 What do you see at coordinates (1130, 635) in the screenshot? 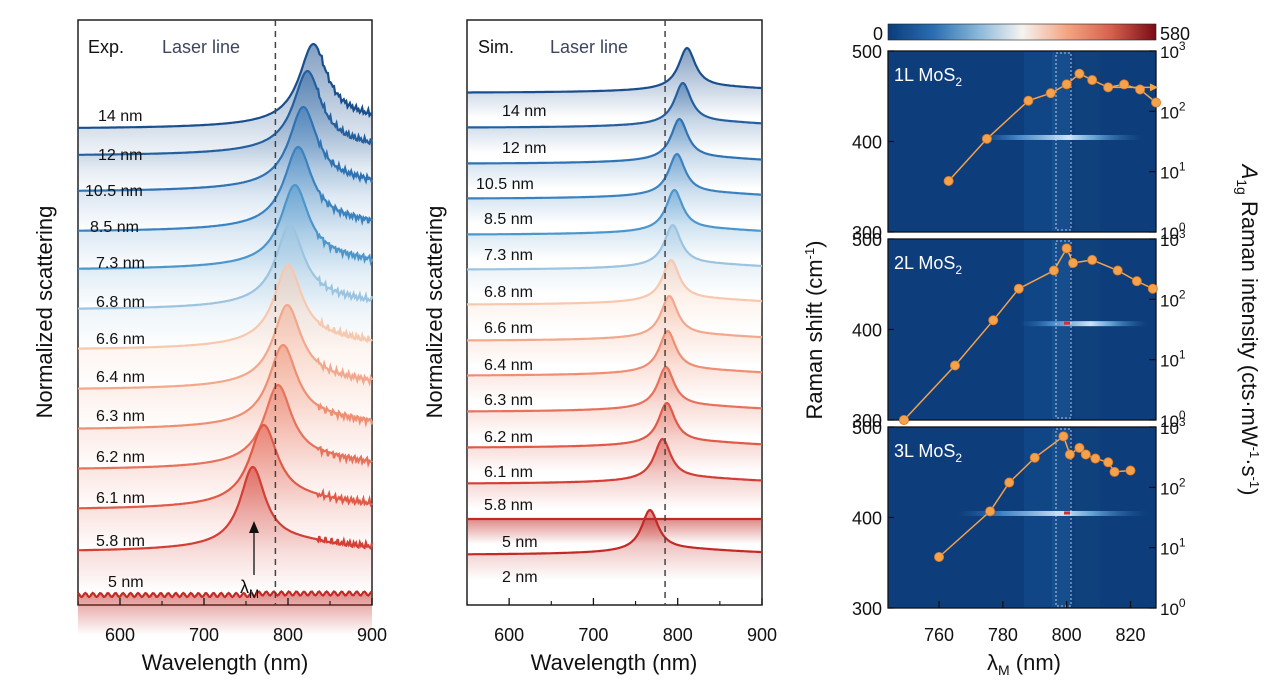
I see `heat-x-tick-label: 820` at bounding box center [1130, 635].